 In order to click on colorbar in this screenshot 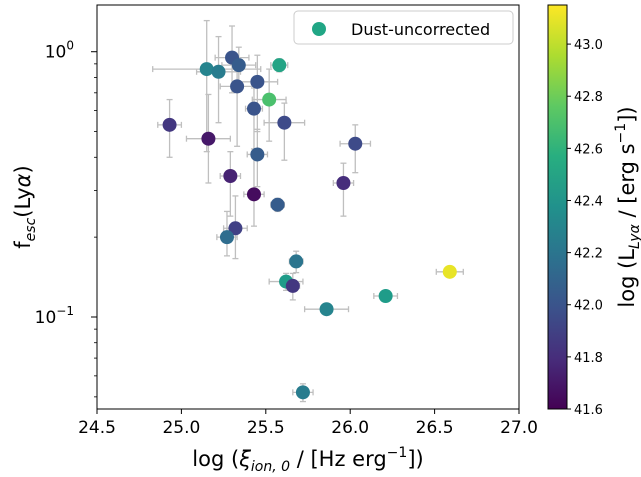, I will do `click(557, 207)`.